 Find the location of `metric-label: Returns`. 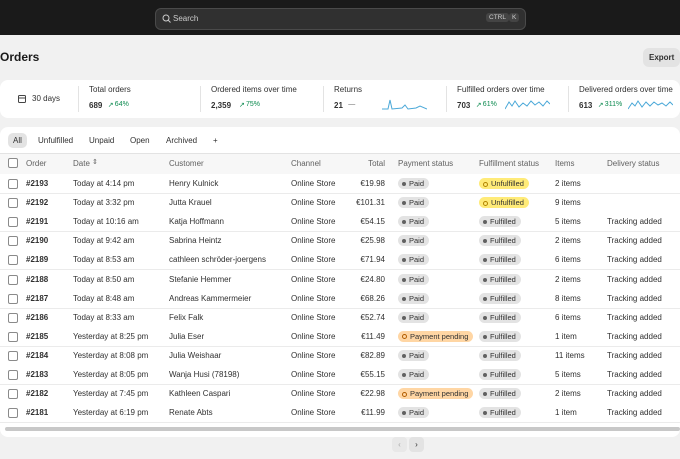

metric-label: Returns is located at coordinates (348, 89).